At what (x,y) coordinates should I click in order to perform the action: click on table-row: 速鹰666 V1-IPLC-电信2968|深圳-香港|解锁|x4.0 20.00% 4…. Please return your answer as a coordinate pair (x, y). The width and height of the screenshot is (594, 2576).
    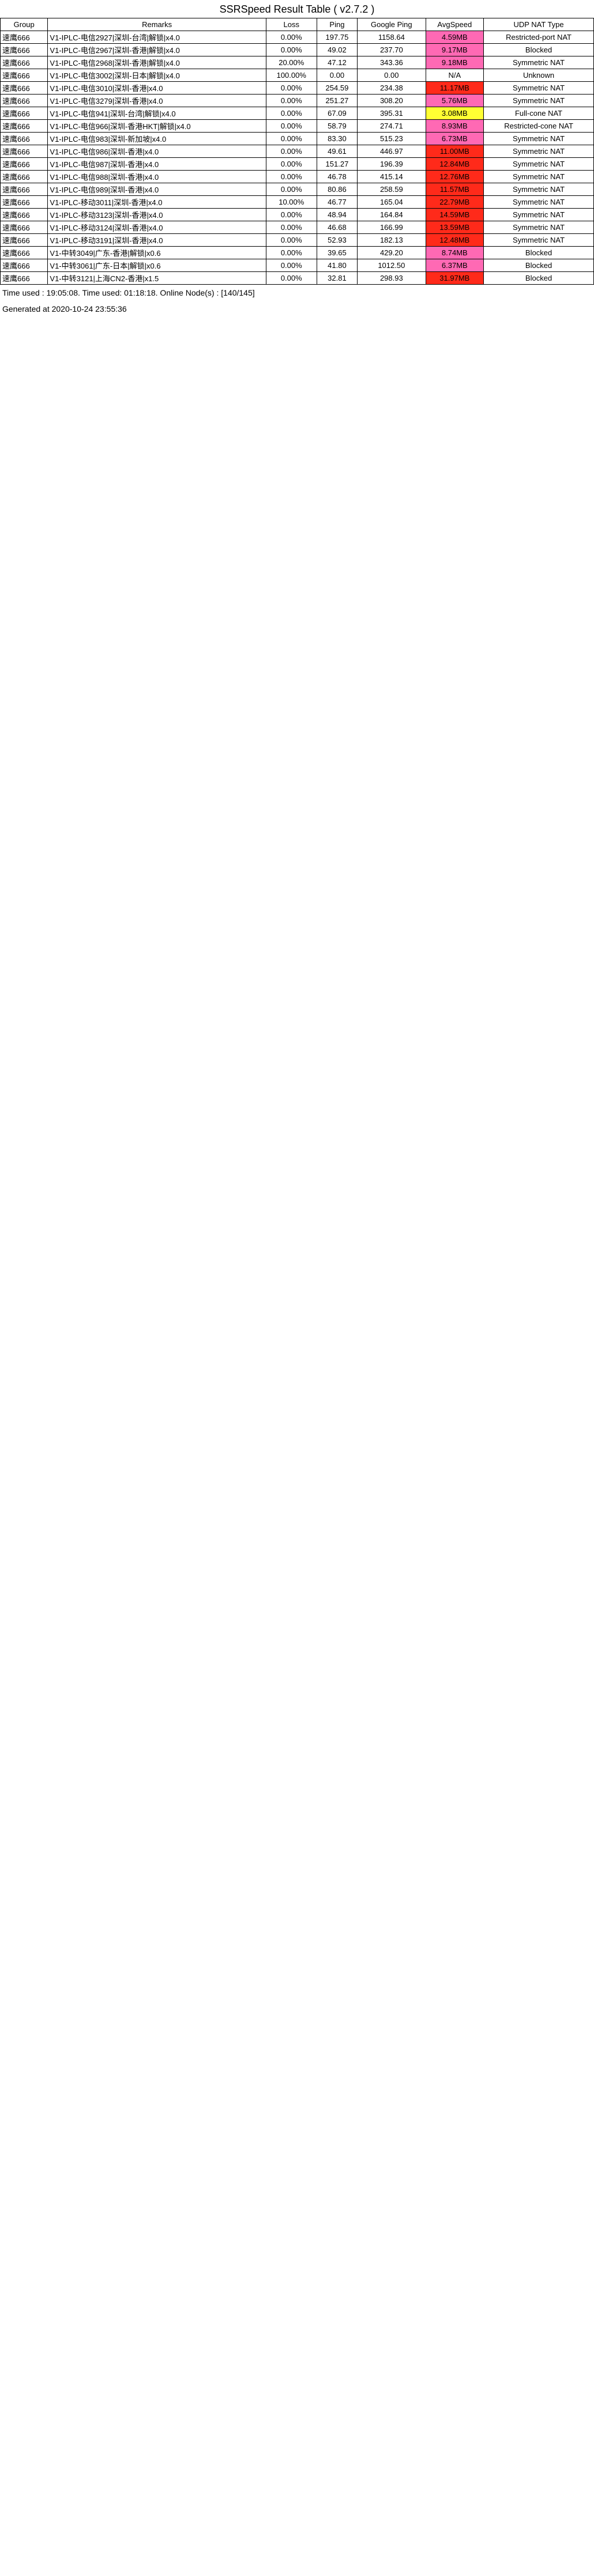
    Looking at the image, I should click on (297, 62).